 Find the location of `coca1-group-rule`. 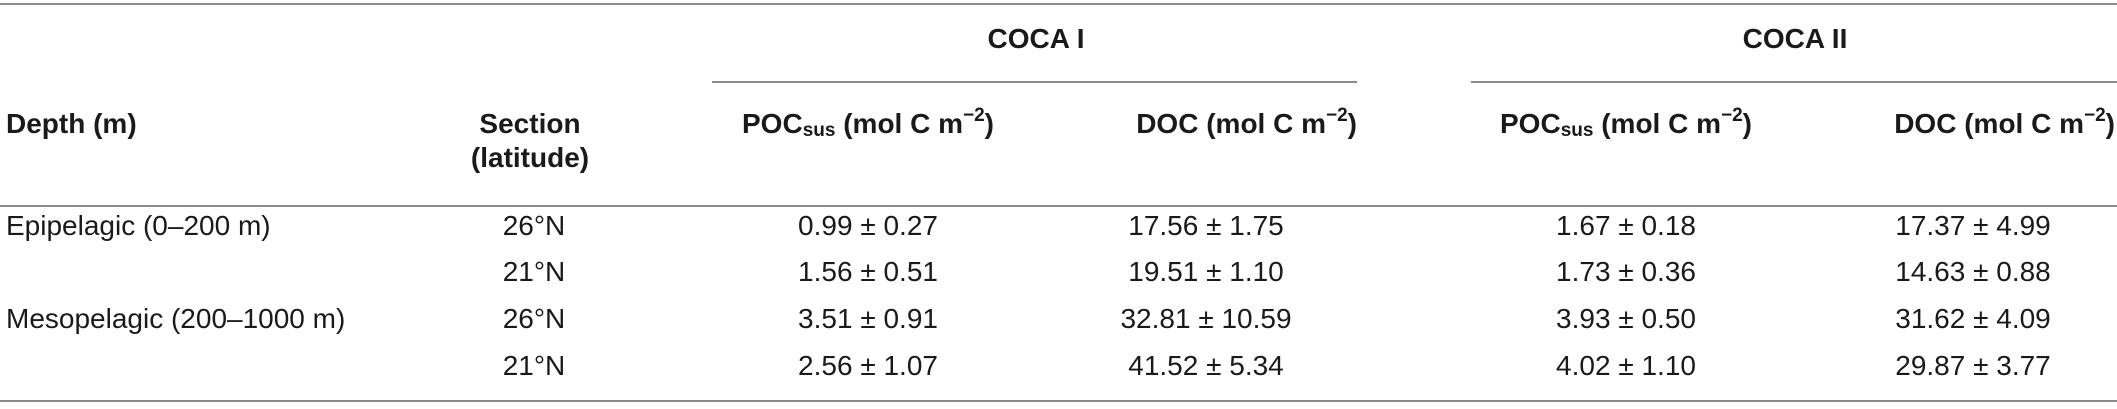

coca1-group-rule is located at coordinates (1034, 82).